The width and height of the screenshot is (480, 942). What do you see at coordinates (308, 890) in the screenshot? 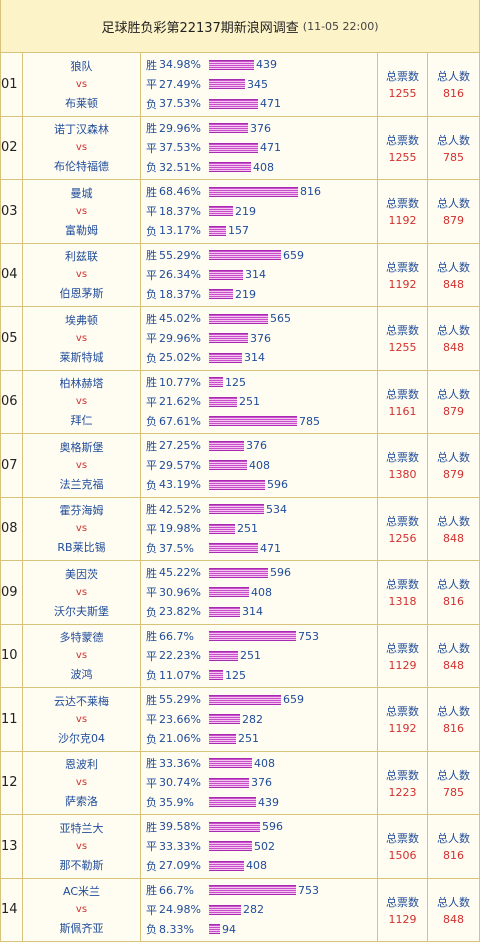
I see `stat-count: 753` at bounding box center [308, 890].